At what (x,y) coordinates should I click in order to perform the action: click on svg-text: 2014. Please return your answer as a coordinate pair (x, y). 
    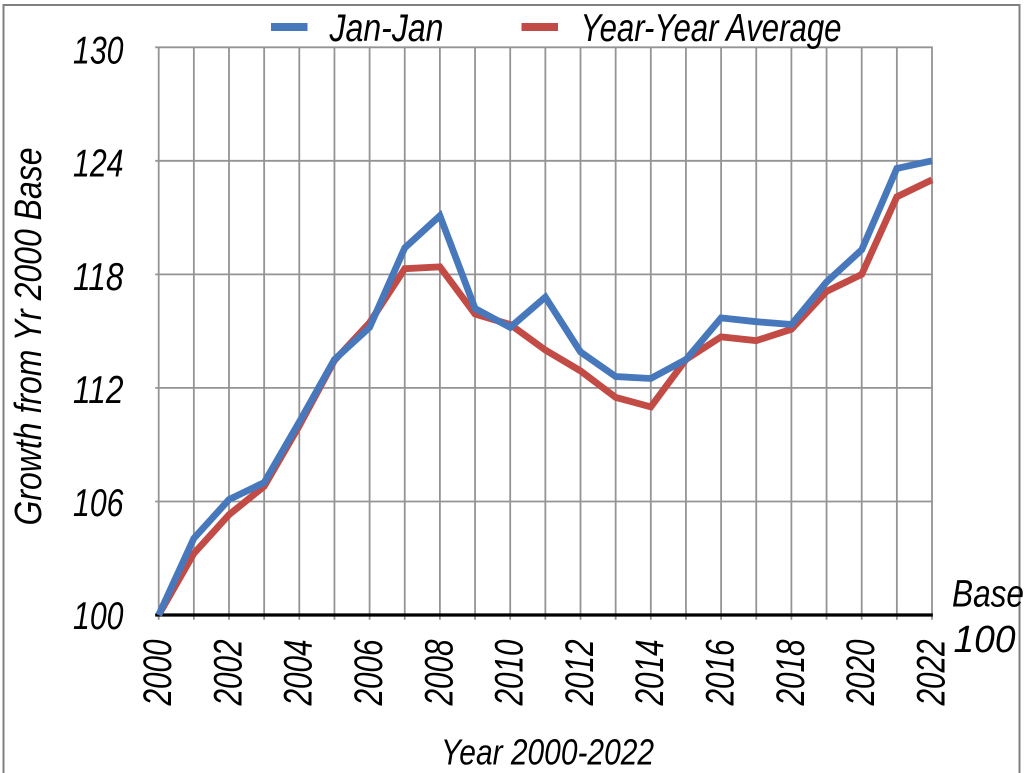
    Looking at the image, I should click on (650, 673).